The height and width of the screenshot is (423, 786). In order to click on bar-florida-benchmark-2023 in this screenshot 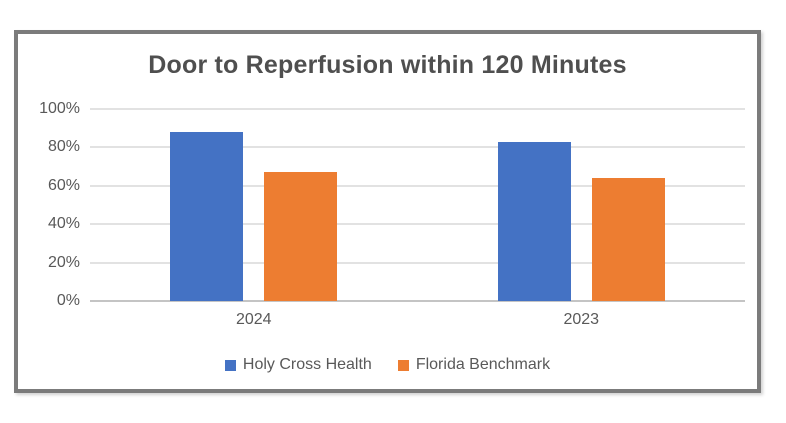, I will do `click(628, 239)`.